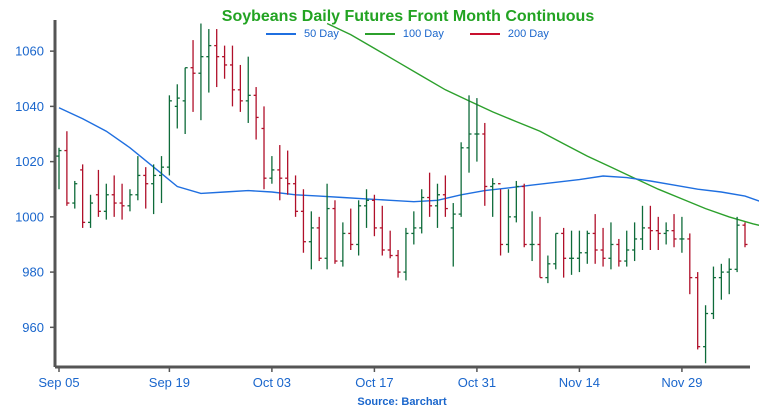 Image resolution: width=759 pixels, height=420 pixels. What do you see at coordinates (29, 216) in the screenshot?
I see `y-tick-label: 1000` at bounding box center [29, 216].